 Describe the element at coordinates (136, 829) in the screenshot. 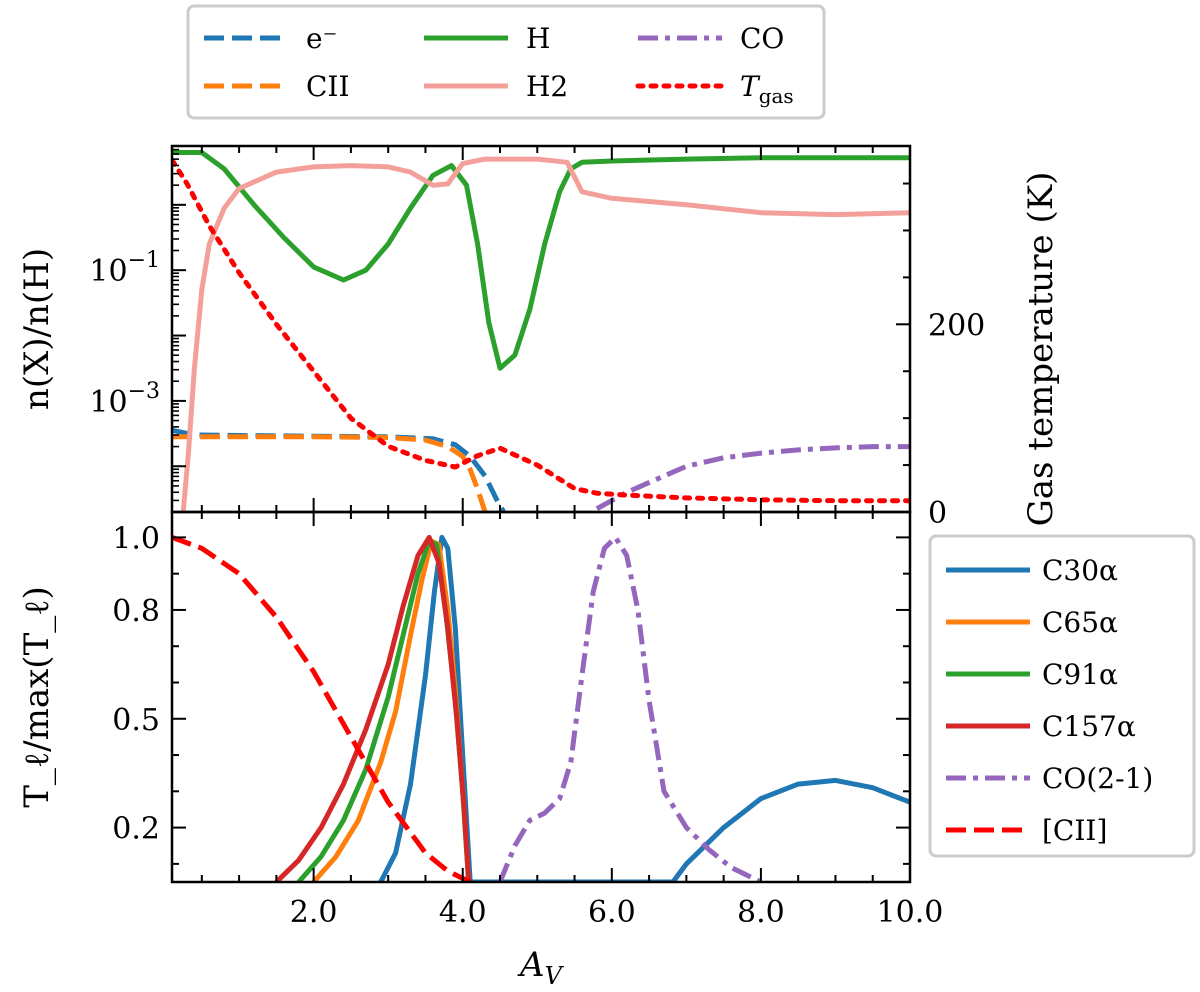

I see `y-tick-label: 0.2` at that location.